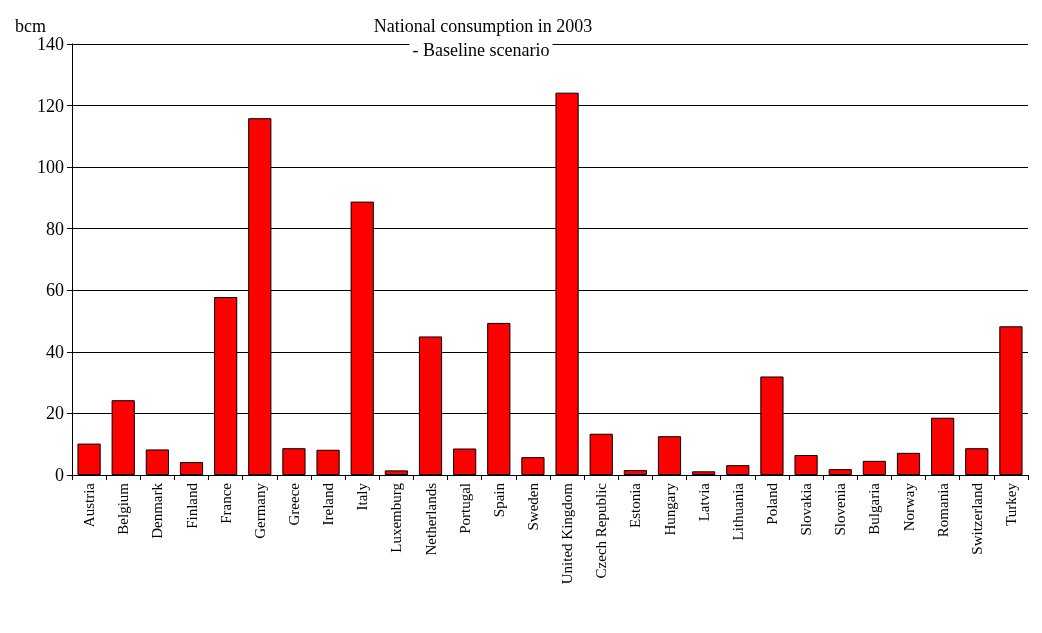  I want to click on y-tick-label: 60, so click(55, 290).